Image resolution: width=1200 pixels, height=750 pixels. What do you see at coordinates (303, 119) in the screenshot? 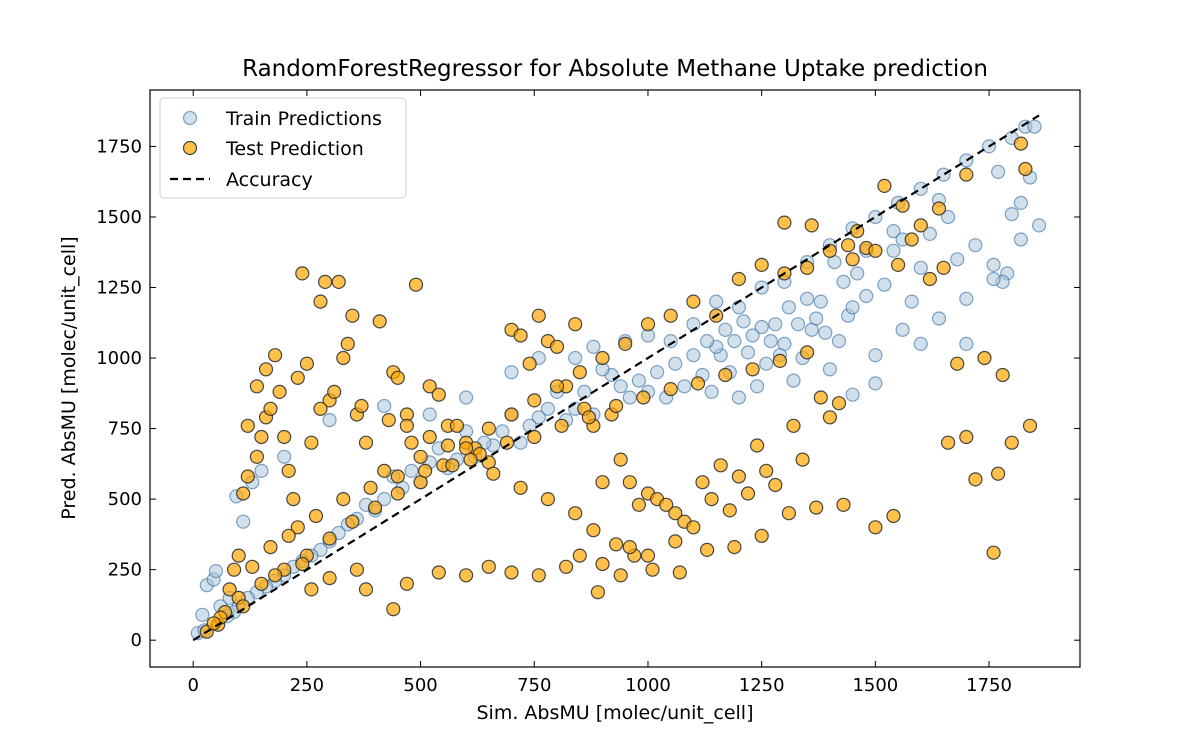
I see `legend-entry-label: Train Predictions` at bounding box center [303, 119].